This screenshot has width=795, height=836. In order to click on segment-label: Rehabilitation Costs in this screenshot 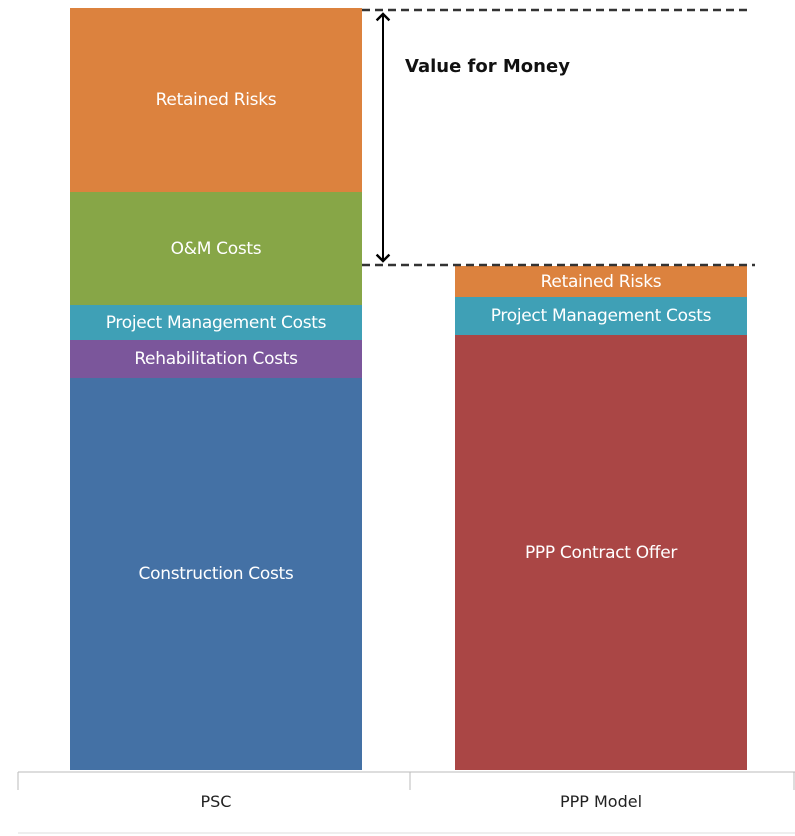, I will do `click(216, 359)`.